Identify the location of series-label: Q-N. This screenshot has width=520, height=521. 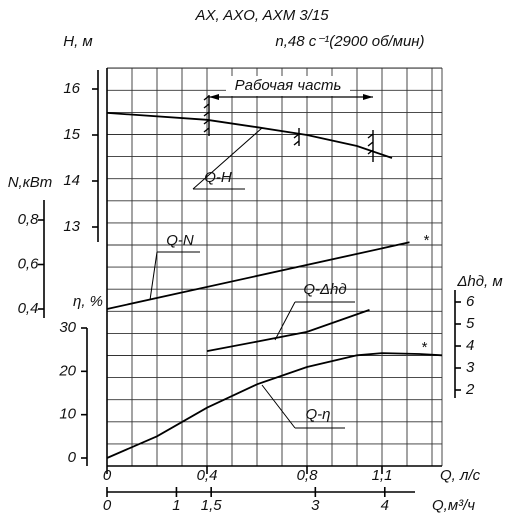
(180, 240).